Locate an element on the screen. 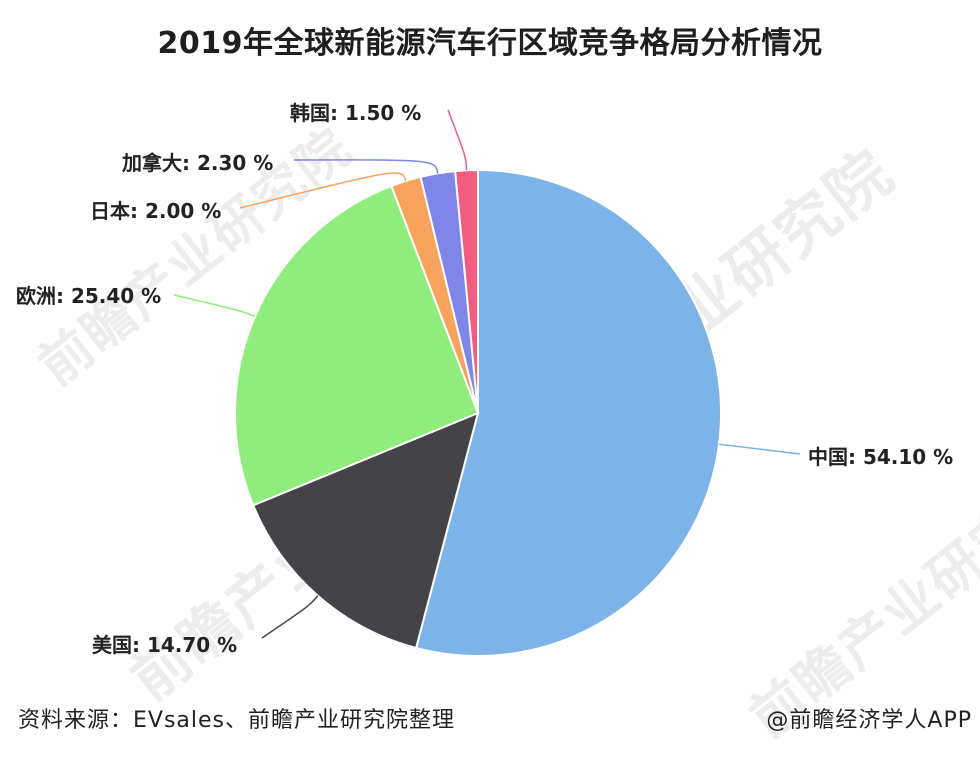 The image size is (980, 760). data-label-2: 欧洲: 25.40 % is located at coordinates (88, 296).